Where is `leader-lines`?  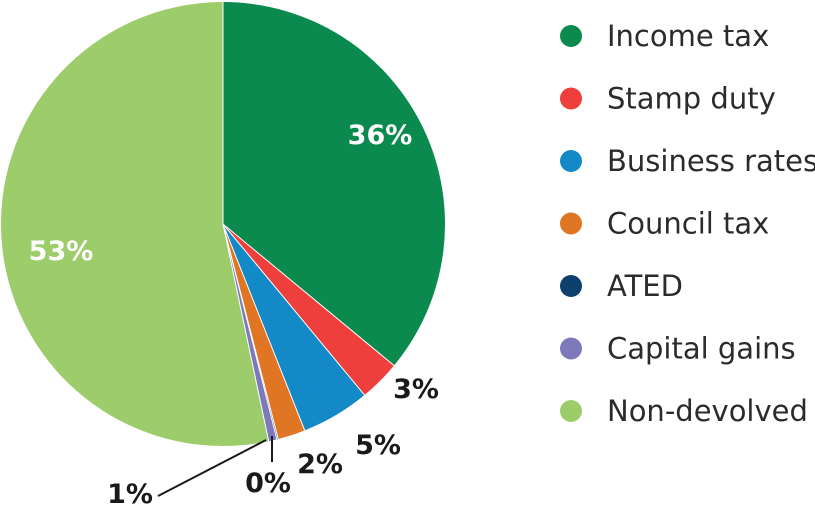
leader-lines is located at coordinates (215, 466).